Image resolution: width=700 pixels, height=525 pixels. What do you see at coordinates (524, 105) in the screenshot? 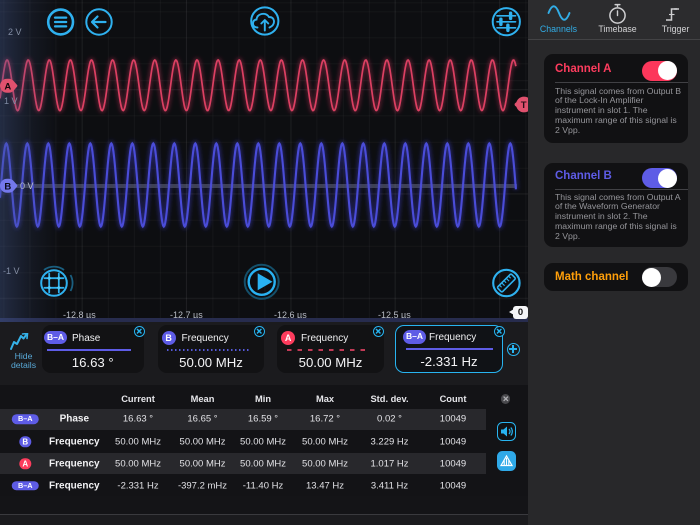
I see `svg-text: T` at bounding box center [524, 105].